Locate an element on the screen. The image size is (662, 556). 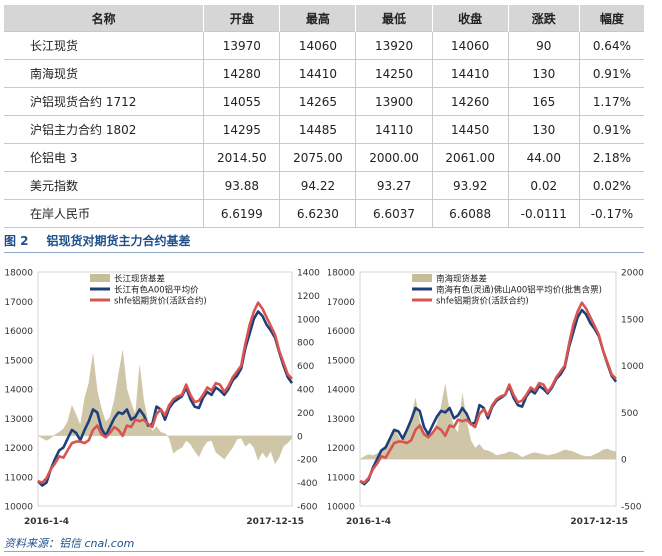
table-cell: 2075.00 is located at coordinates (318, 157).